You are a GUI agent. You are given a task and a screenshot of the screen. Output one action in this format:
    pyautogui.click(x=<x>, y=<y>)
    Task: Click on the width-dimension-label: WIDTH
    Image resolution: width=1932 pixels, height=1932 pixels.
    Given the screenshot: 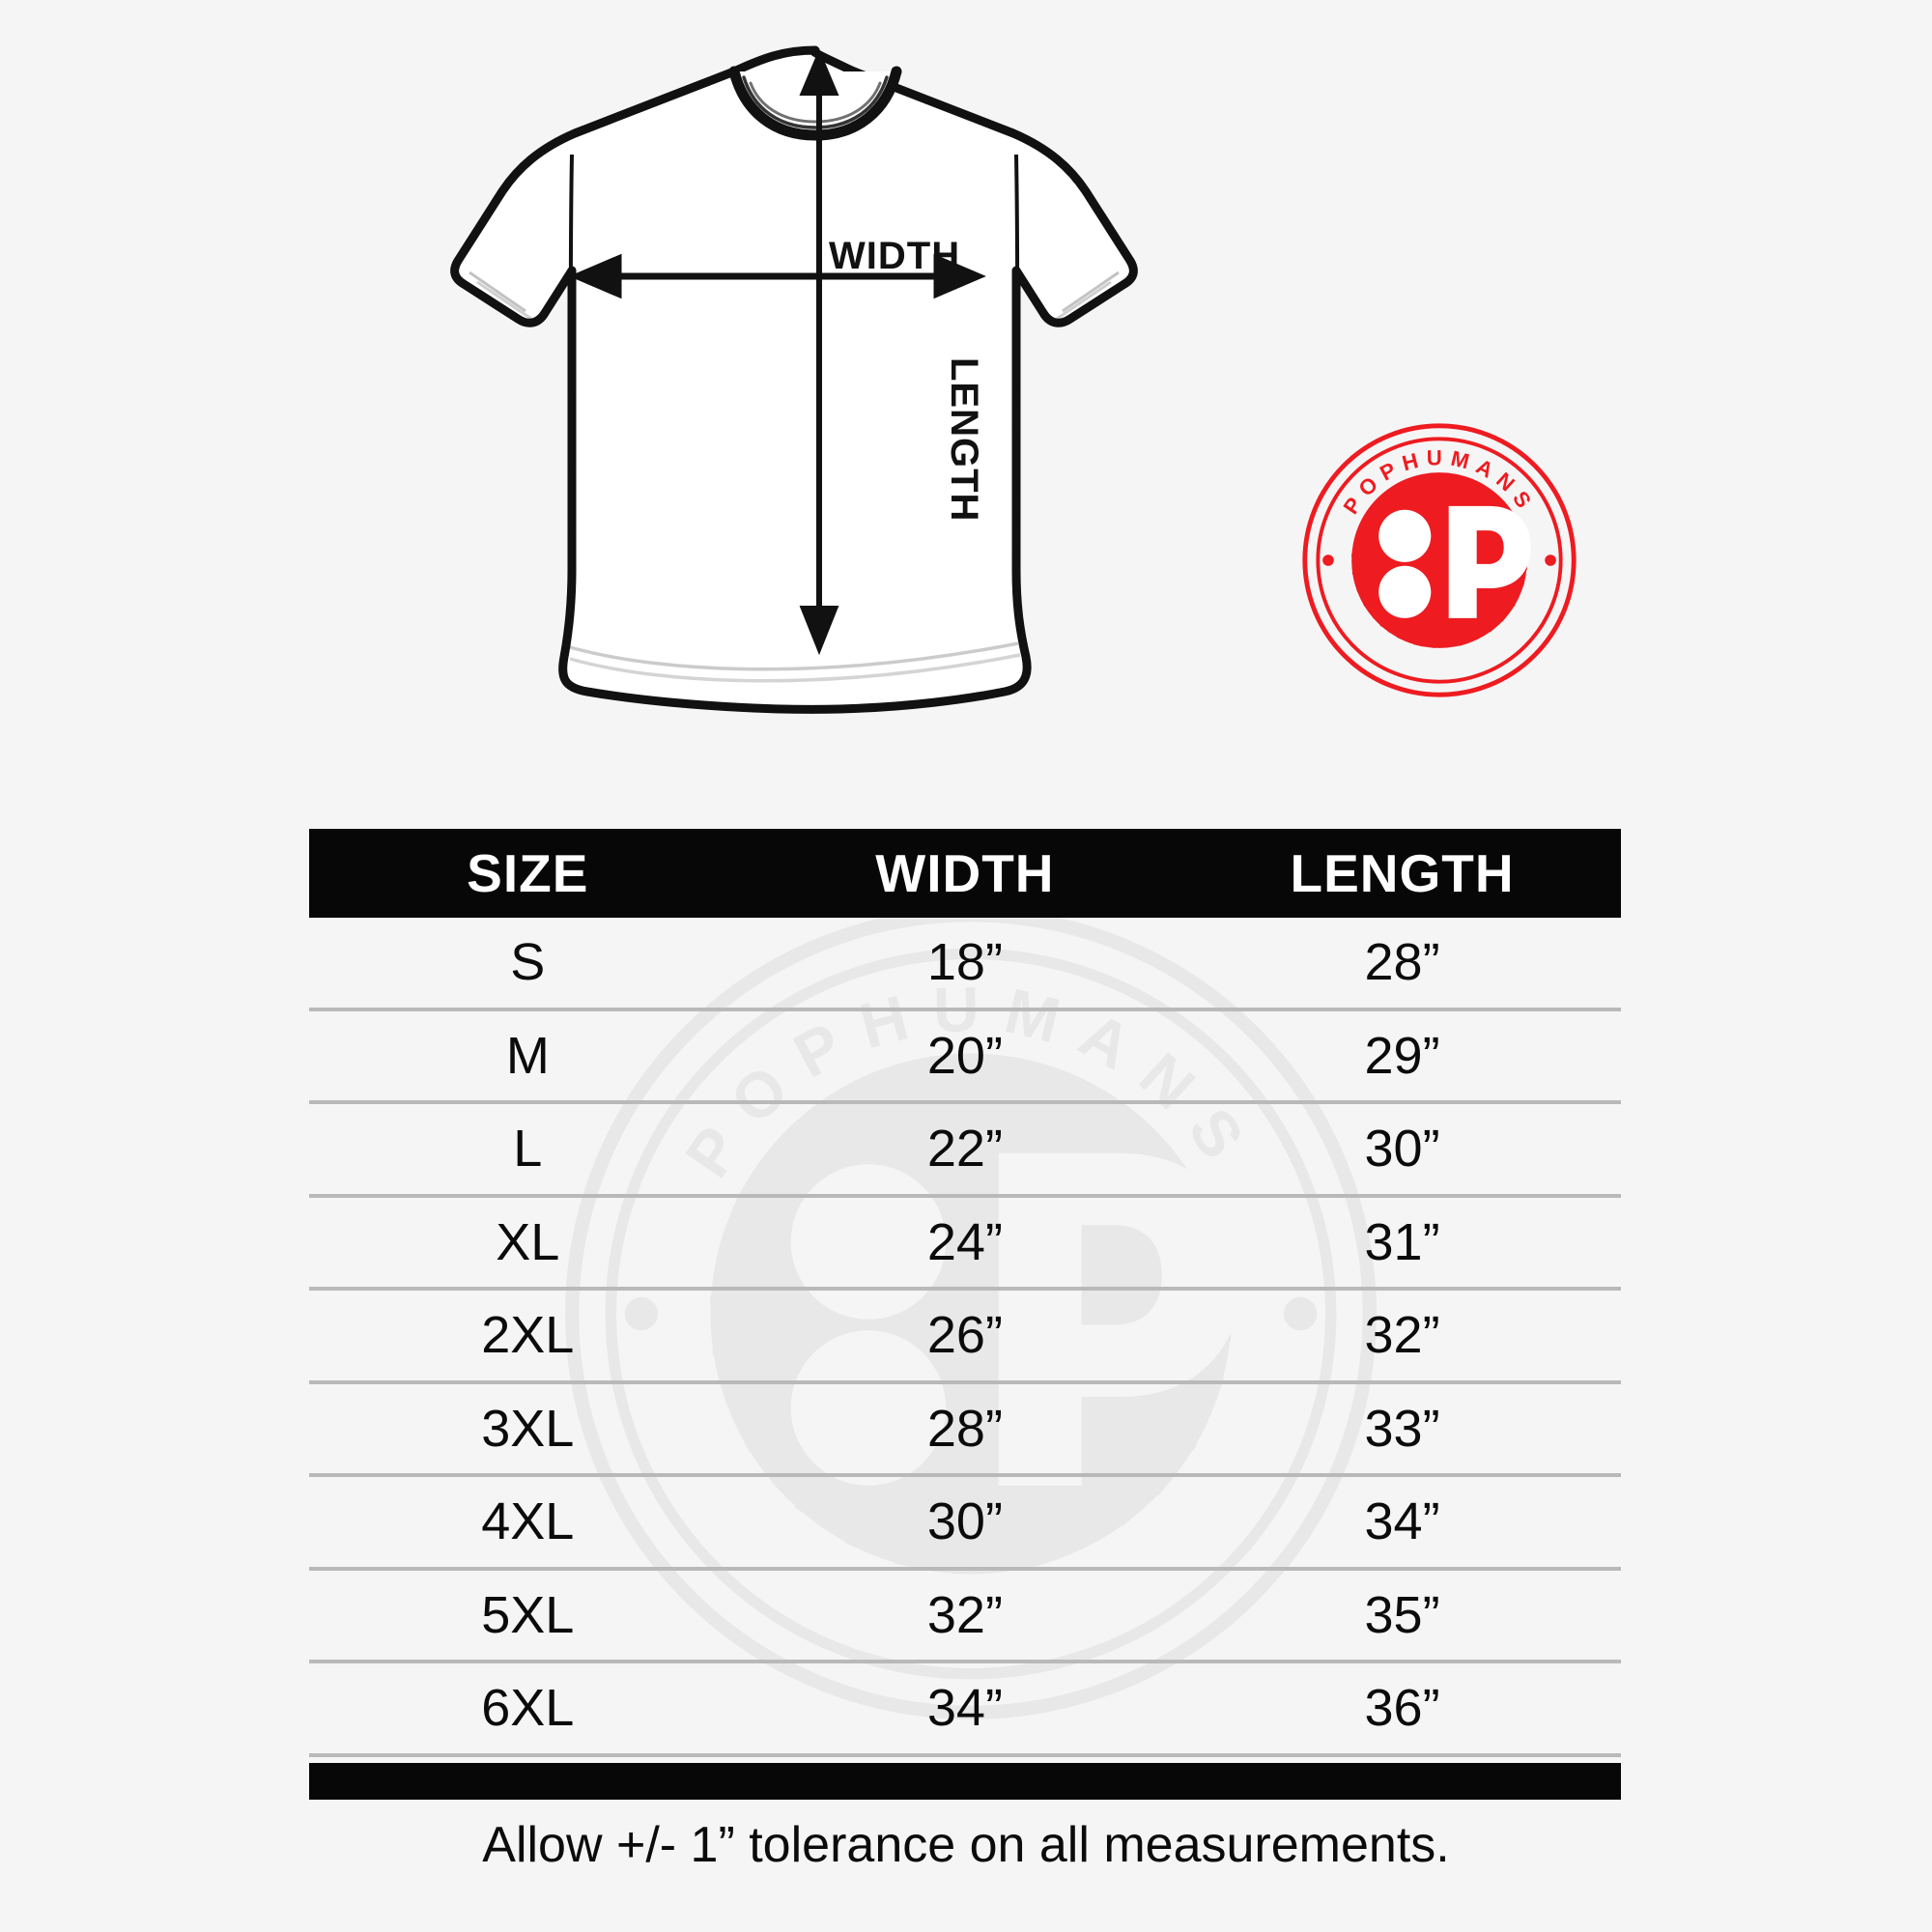 What is the action you would take?
    pyautogui.click(x=895, y=256)
    